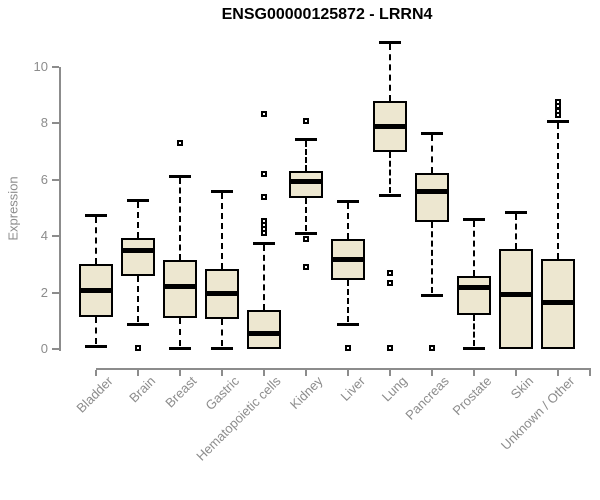  Describe the element at coordinates (427, 398) in the screenshot. I see `x-tick-label: Pancreas` at that location.